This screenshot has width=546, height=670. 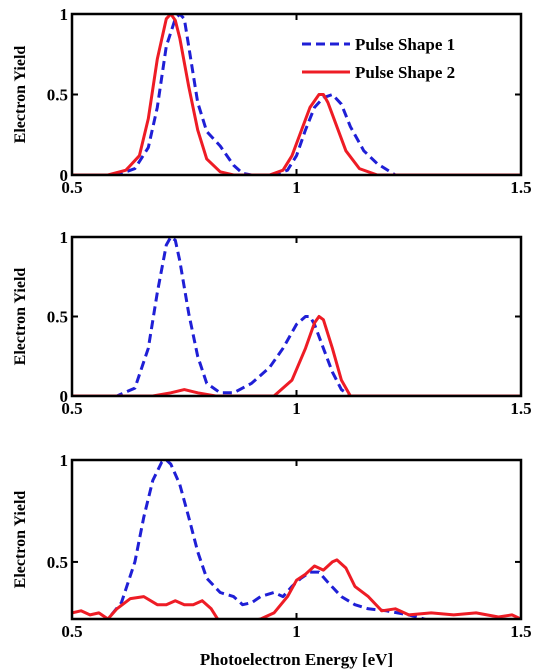 What do you see at coordinates (296, 659) in the screenshot?
I see `x-axis-label: Photoelectron Energy [eV]` at bounding box center [296, 659].